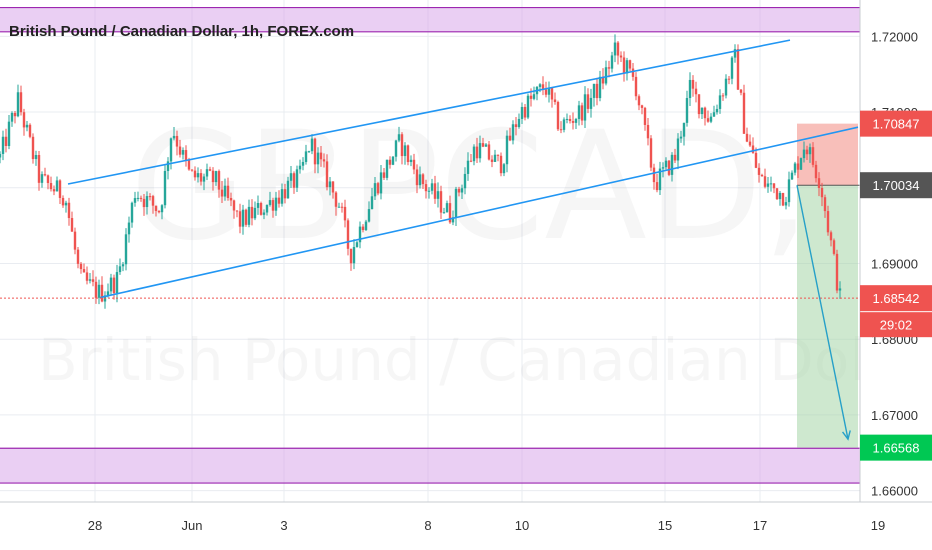 The width and height of the screenshot is (932, 550). What do you see at coordinates (894, 263) in the screenshot?
I see `price-tick-label: 1.69000` at bounding box center [894, 263].